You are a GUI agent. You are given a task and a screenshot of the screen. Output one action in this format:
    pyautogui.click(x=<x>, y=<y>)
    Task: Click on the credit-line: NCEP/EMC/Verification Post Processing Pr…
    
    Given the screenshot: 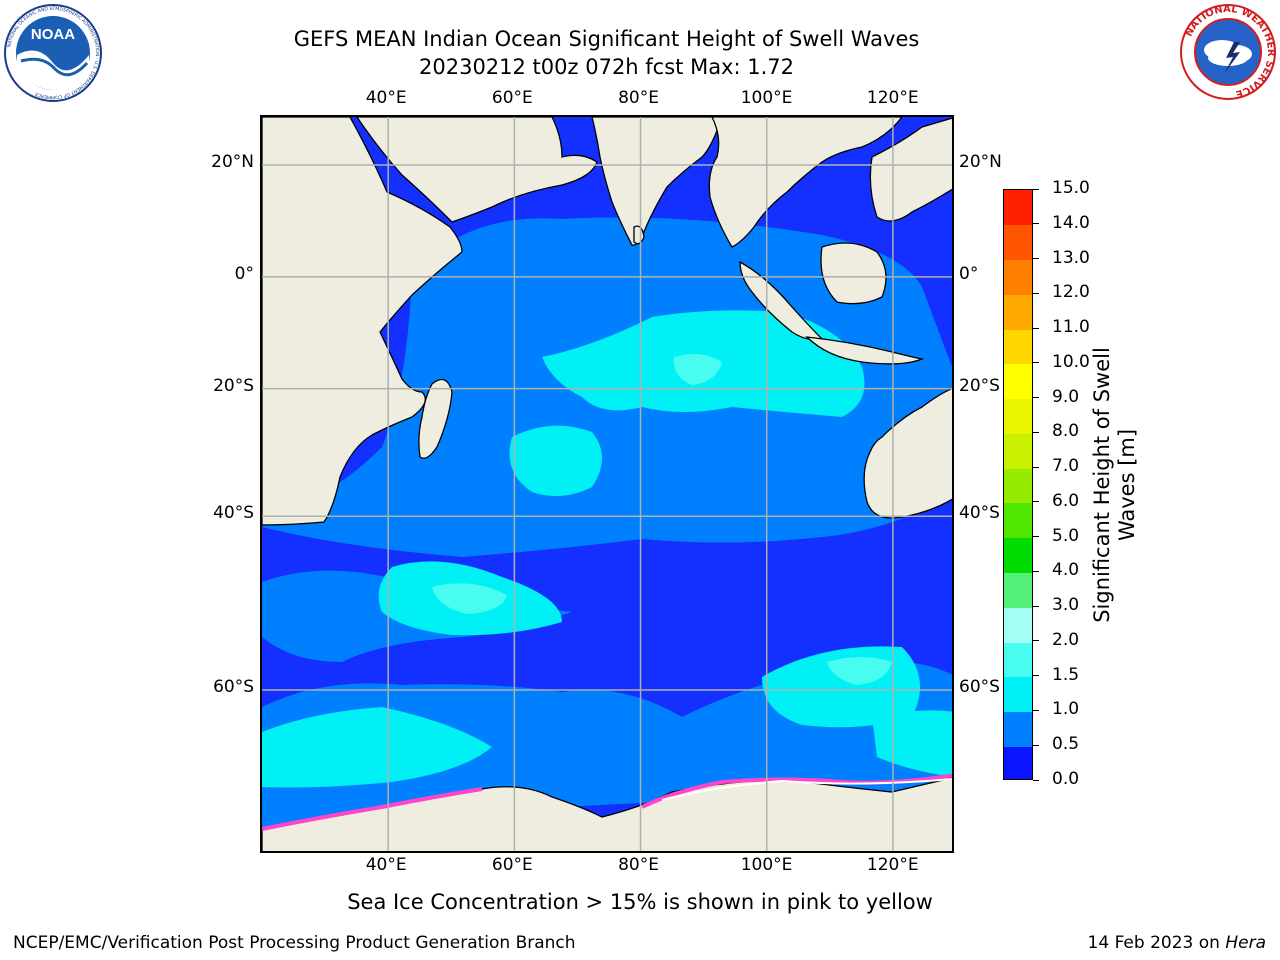 What is the action you would take?
    pyautogui.click(x=294, y=943)
    